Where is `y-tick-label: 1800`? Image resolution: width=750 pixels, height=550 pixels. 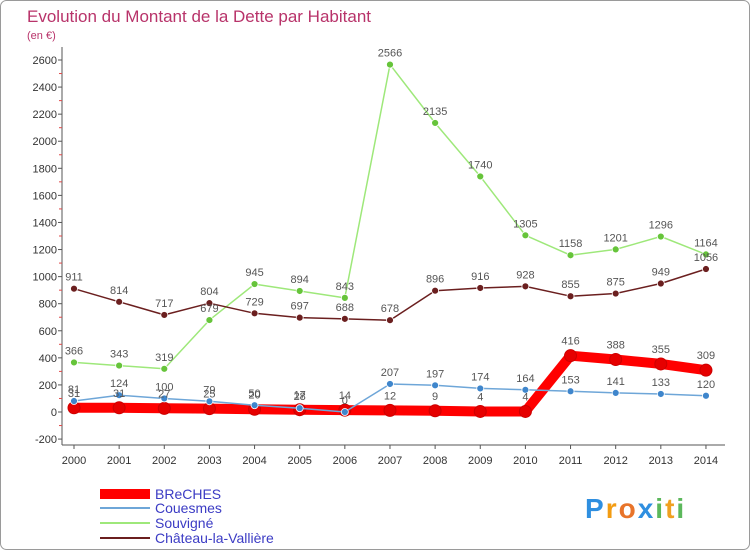
y-tick-label: 1800 is located at coordinates (45, 169).